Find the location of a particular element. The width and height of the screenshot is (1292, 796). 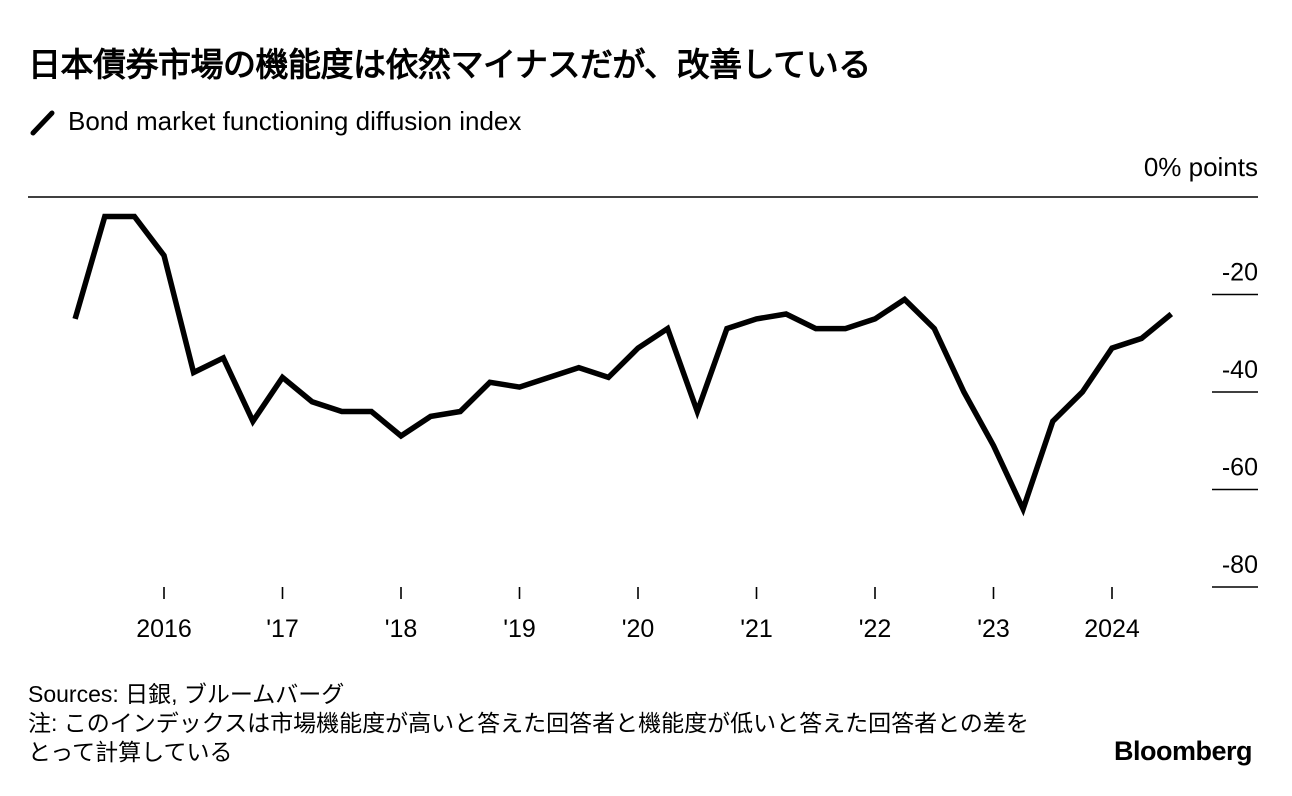

legend: Bond market functioning diffusion index is located at coordinates (275, 121).